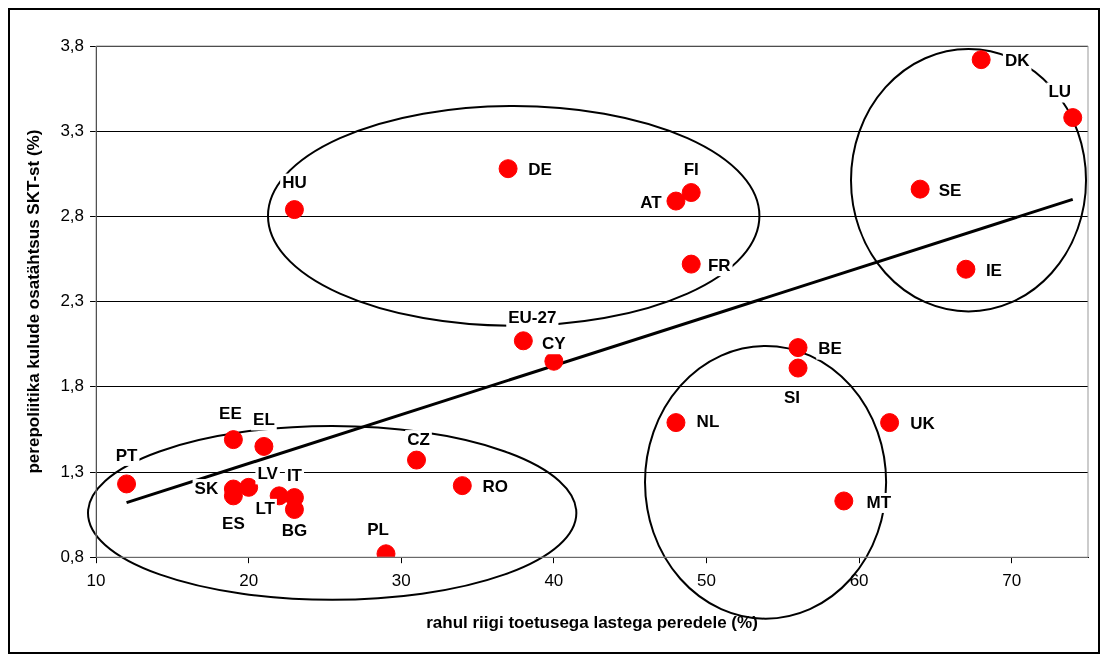 The image size is (1106, 660). I want to click on annotation: LT, so click(265, 508).